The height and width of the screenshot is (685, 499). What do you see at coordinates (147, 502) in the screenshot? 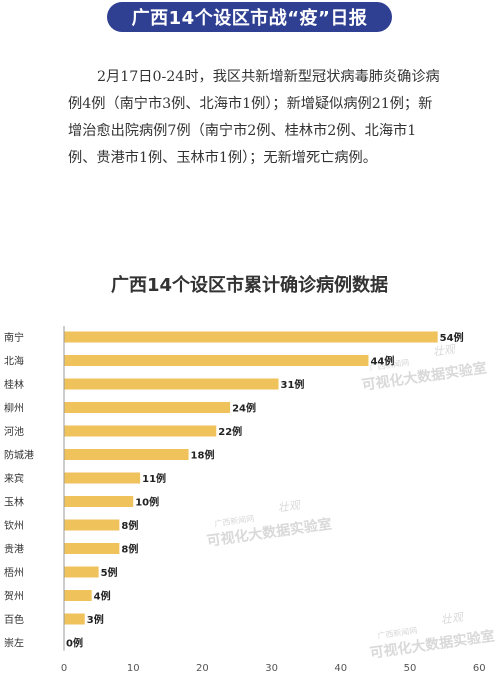
I see `data-label: 10例` at bounding box center [147, 502].